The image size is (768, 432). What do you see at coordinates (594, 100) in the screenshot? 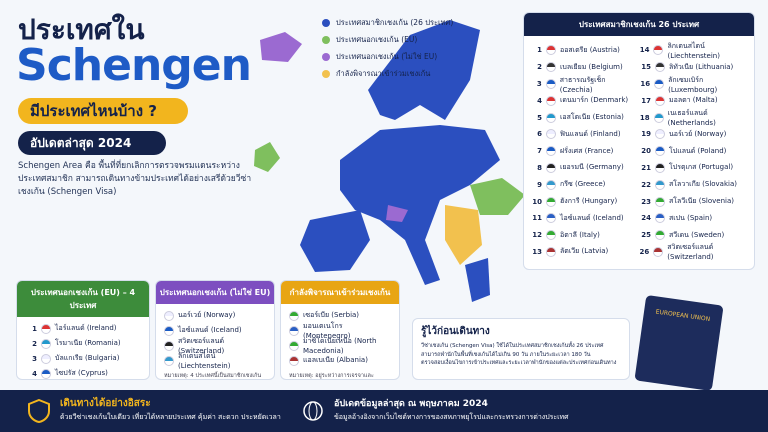
I see `item-name: เดนมาร์ก (Denmark)` at bounding box center [594, 100].